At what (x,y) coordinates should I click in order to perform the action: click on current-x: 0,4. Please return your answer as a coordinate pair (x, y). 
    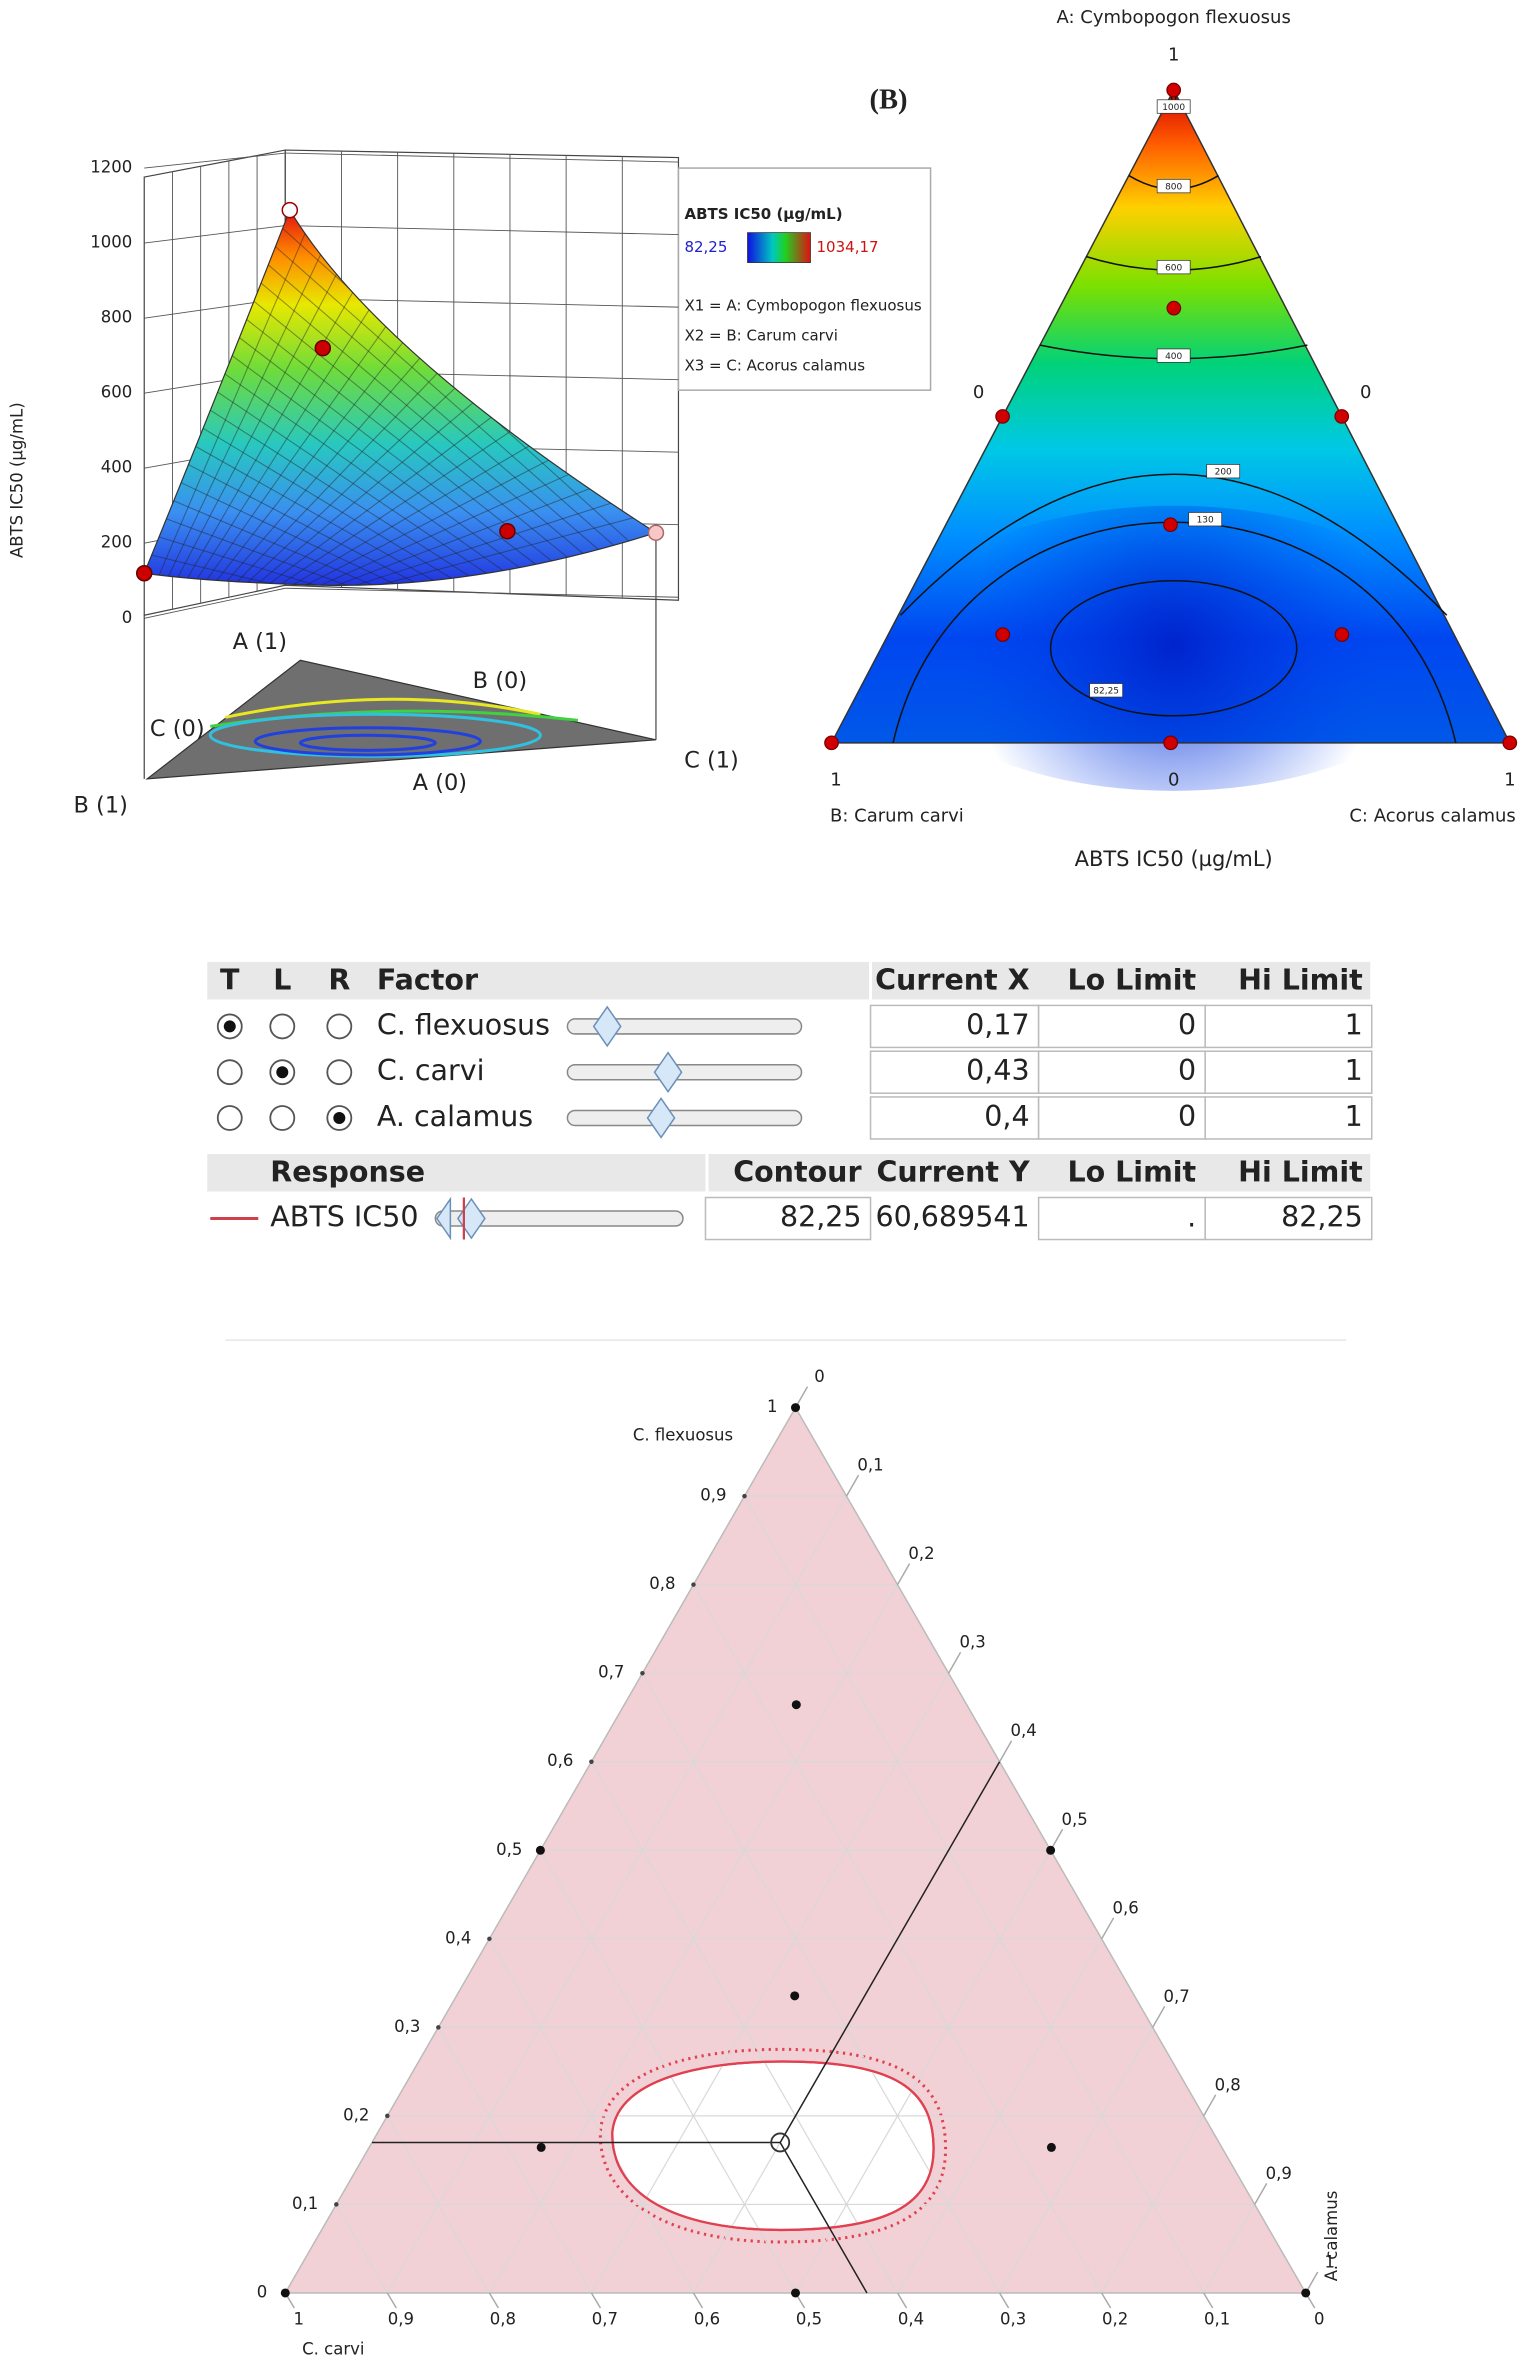
    Looking at the image, I should click on (1006, 1116).